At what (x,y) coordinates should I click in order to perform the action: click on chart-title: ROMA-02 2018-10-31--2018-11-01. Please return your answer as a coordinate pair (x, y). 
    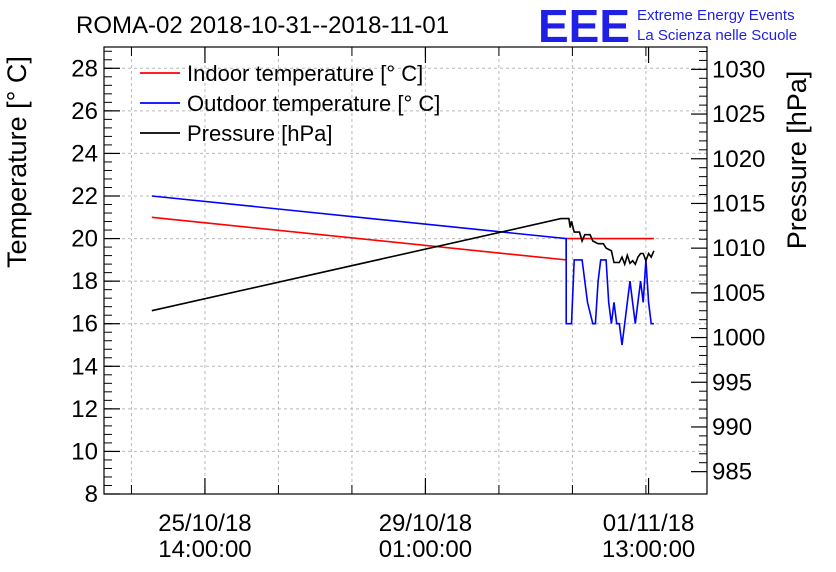
    Looking at the image, I should click on (262, 25).